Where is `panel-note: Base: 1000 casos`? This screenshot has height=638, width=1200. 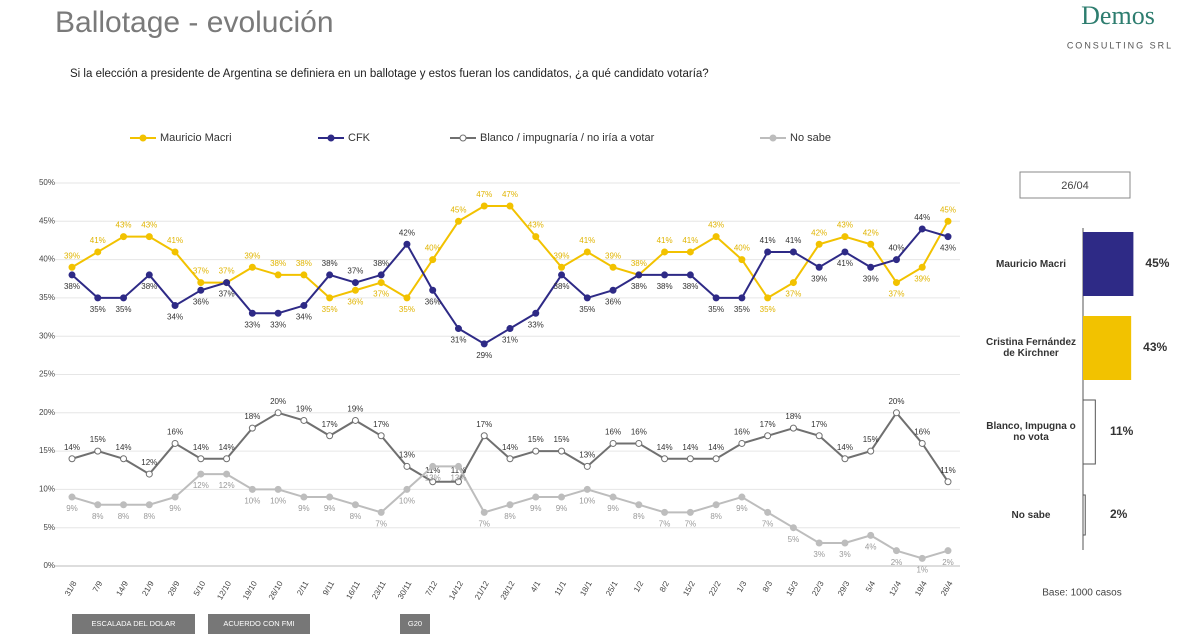
panel-note: Base: 1000 casos is located at coordinates (1082, 593).